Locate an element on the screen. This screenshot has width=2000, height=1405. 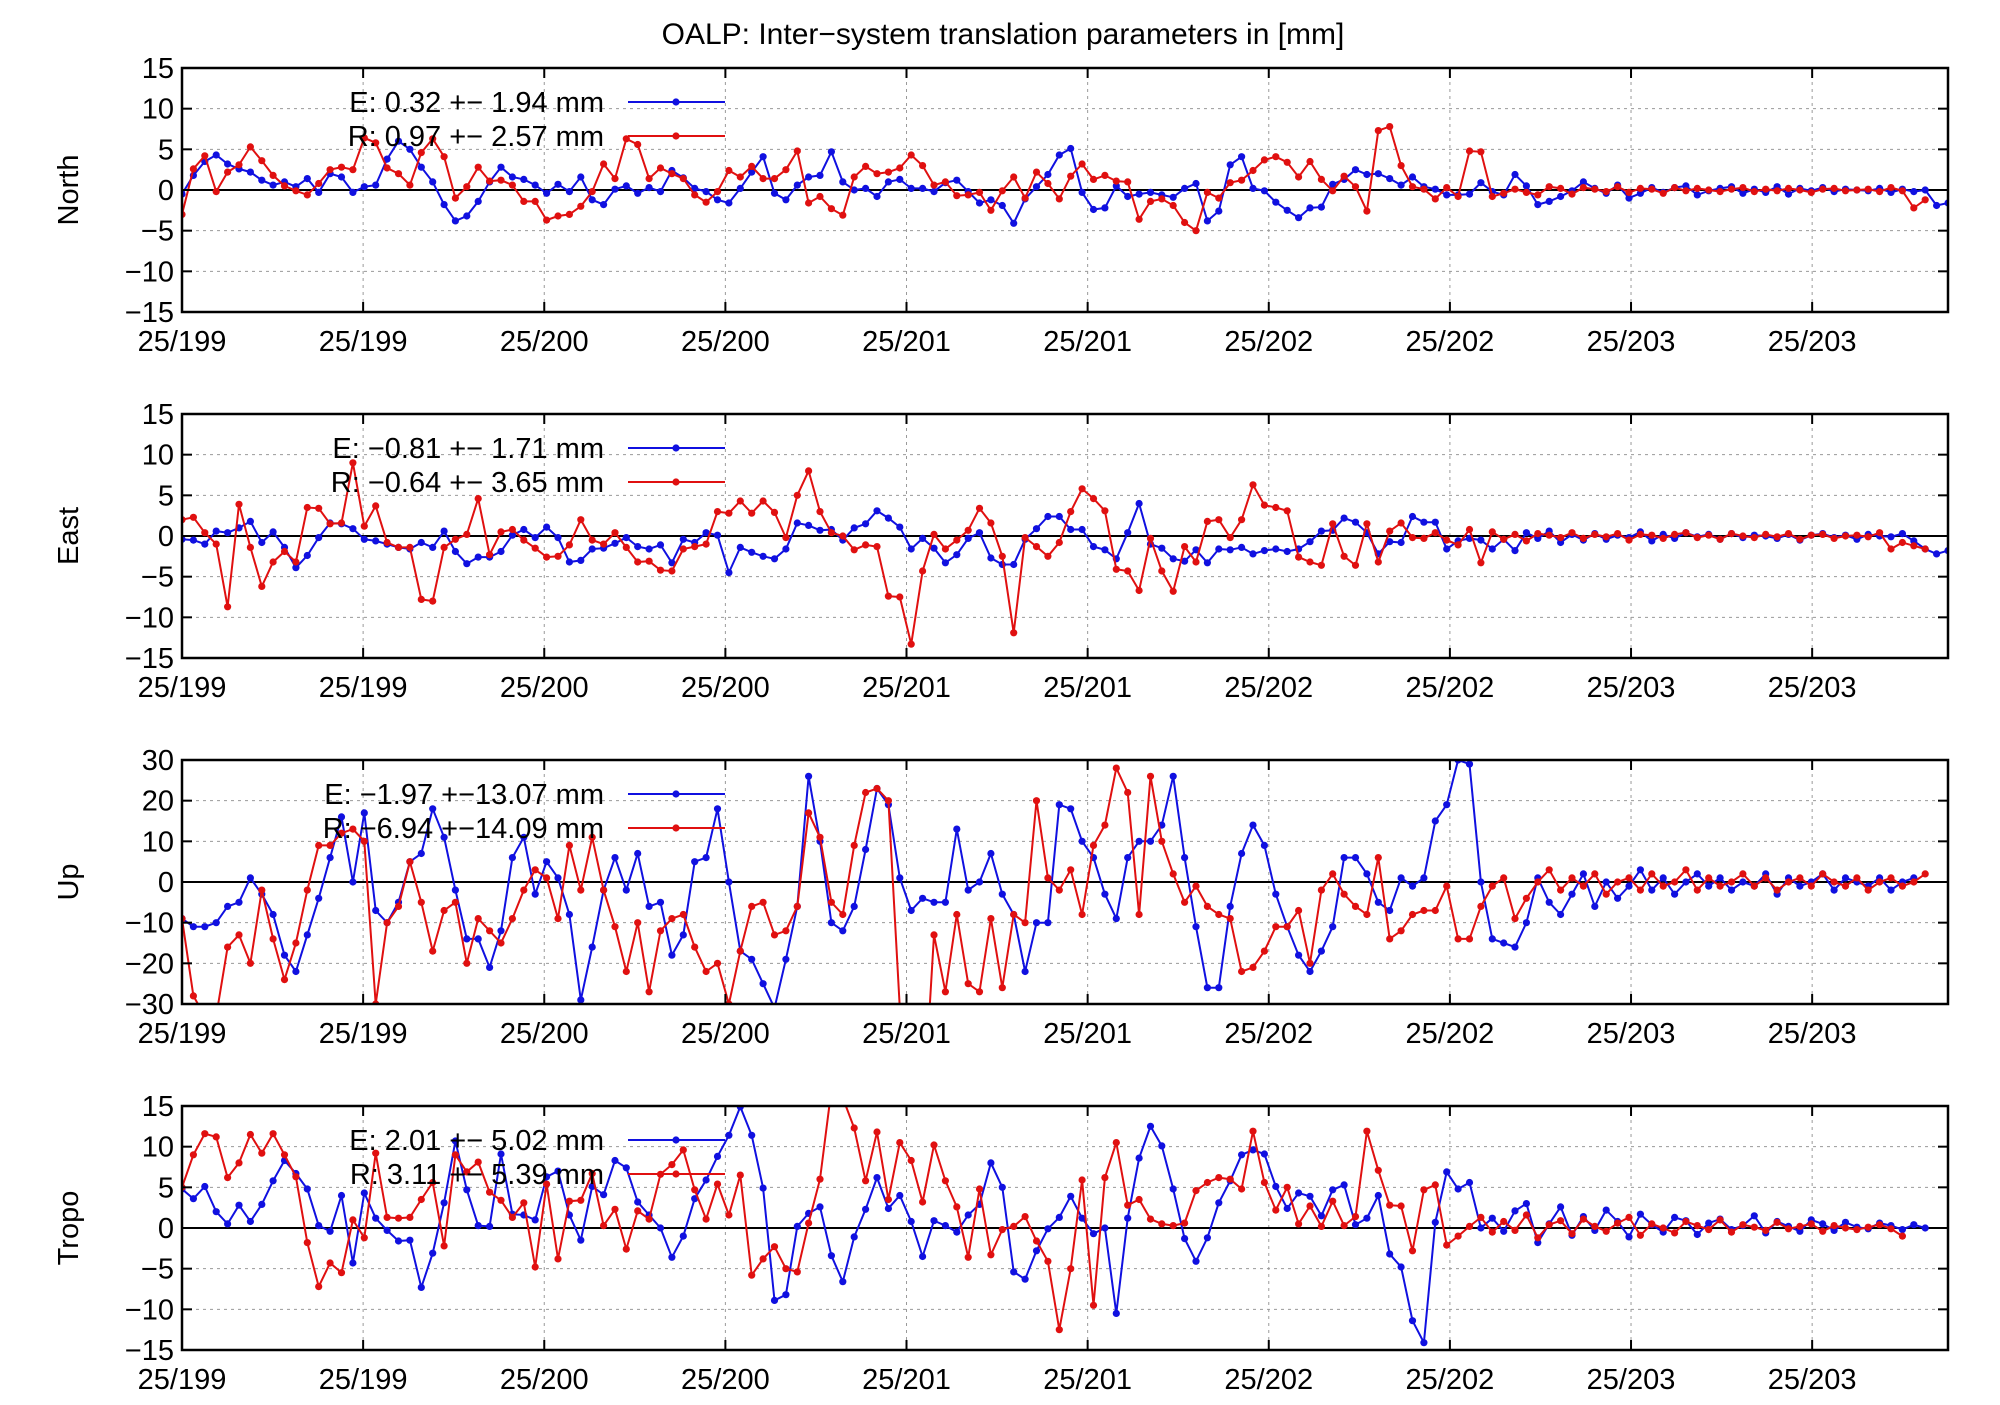
legend-entry-e: E: 2.01 +− 5.02 mm is located at coordinates (476, 1141).